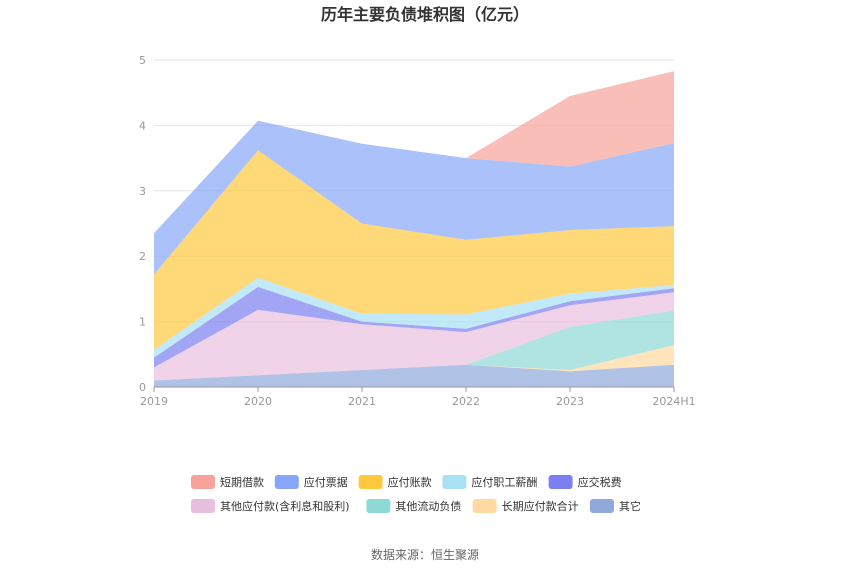 The image size is (850, 575). Describe the element at coordinates (142, 125) in the screenshot. I see `y-tick-label: 4` at that location.